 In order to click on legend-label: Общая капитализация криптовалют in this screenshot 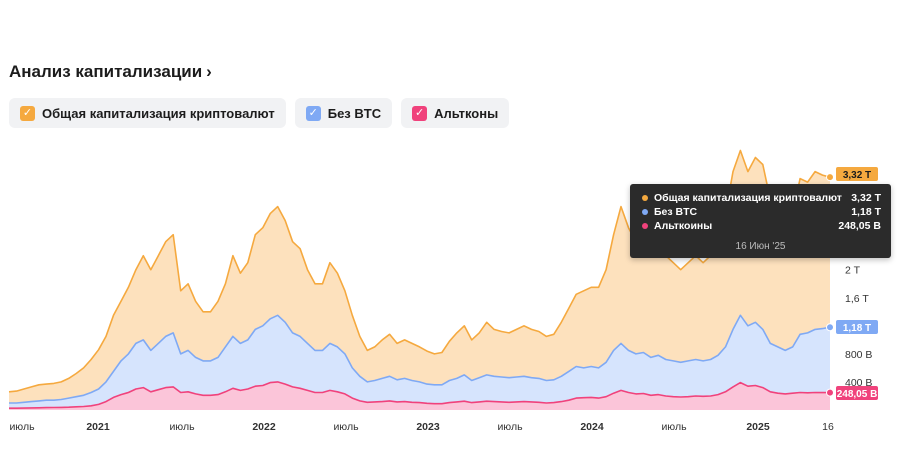, I will do `click(158, 113)`.